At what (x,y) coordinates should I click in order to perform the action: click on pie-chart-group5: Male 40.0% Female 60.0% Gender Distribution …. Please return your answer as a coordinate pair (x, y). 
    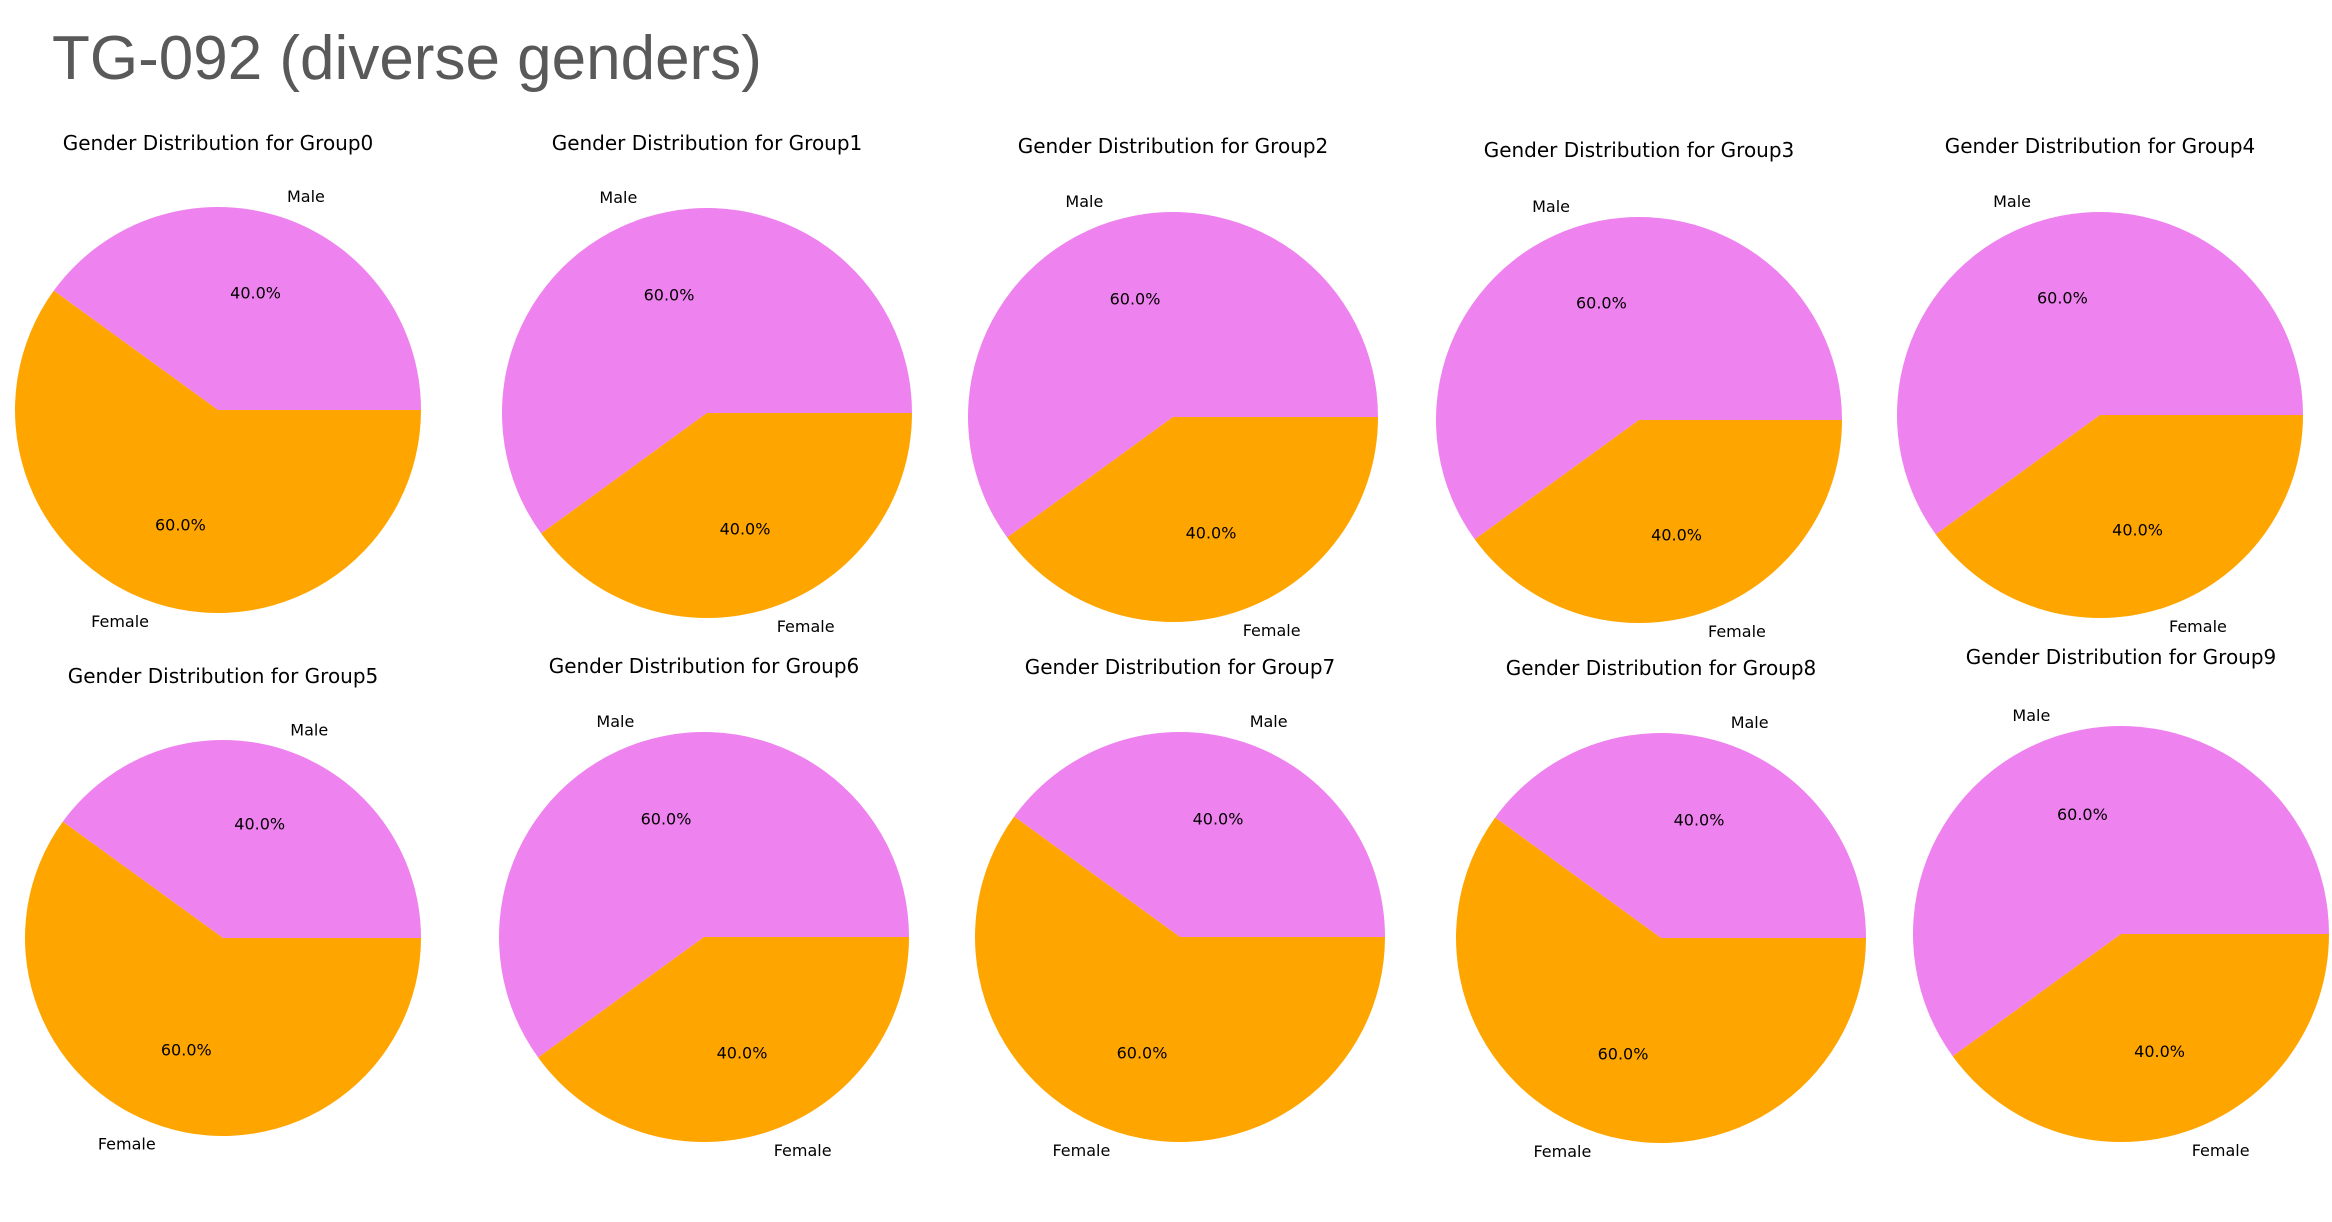
    Looking at the image, I should click on (223, 909).